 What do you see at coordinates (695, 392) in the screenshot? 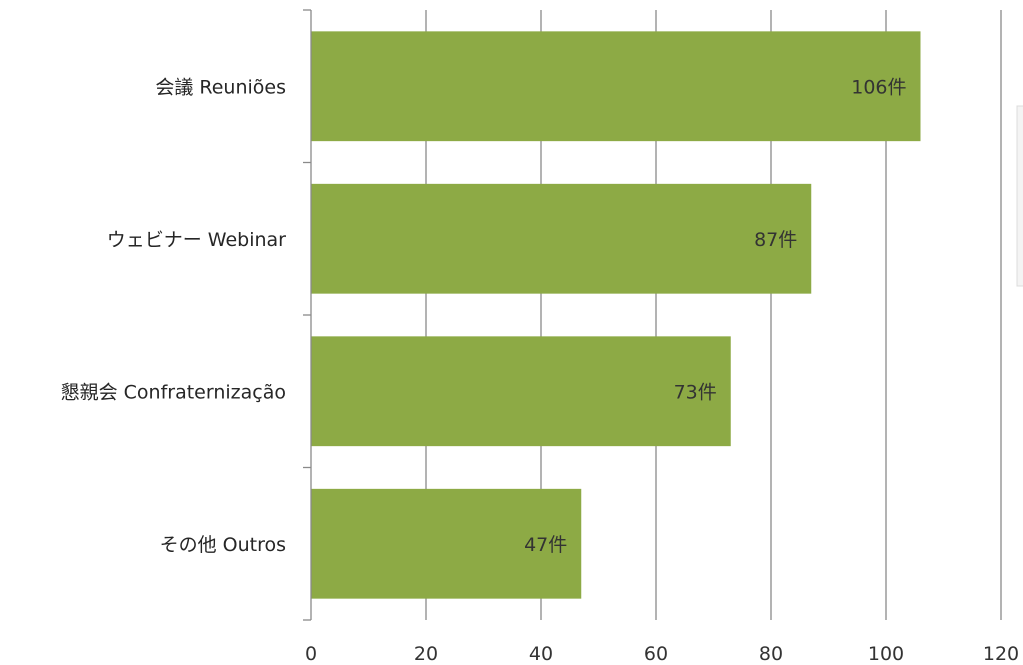
I see `data-label-2: 73件` at bounding box center [695, 392].